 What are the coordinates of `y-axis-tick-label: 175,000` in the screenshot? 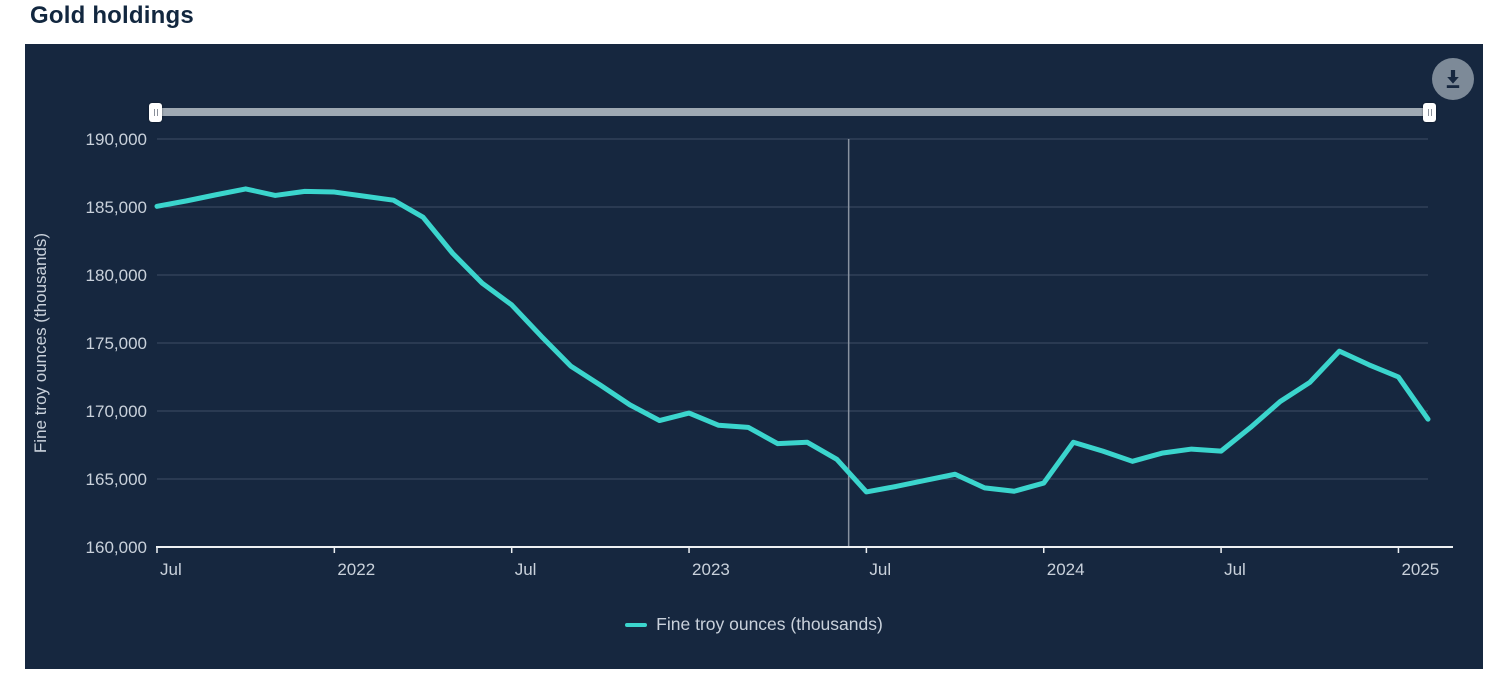 It's located at (116, 343).